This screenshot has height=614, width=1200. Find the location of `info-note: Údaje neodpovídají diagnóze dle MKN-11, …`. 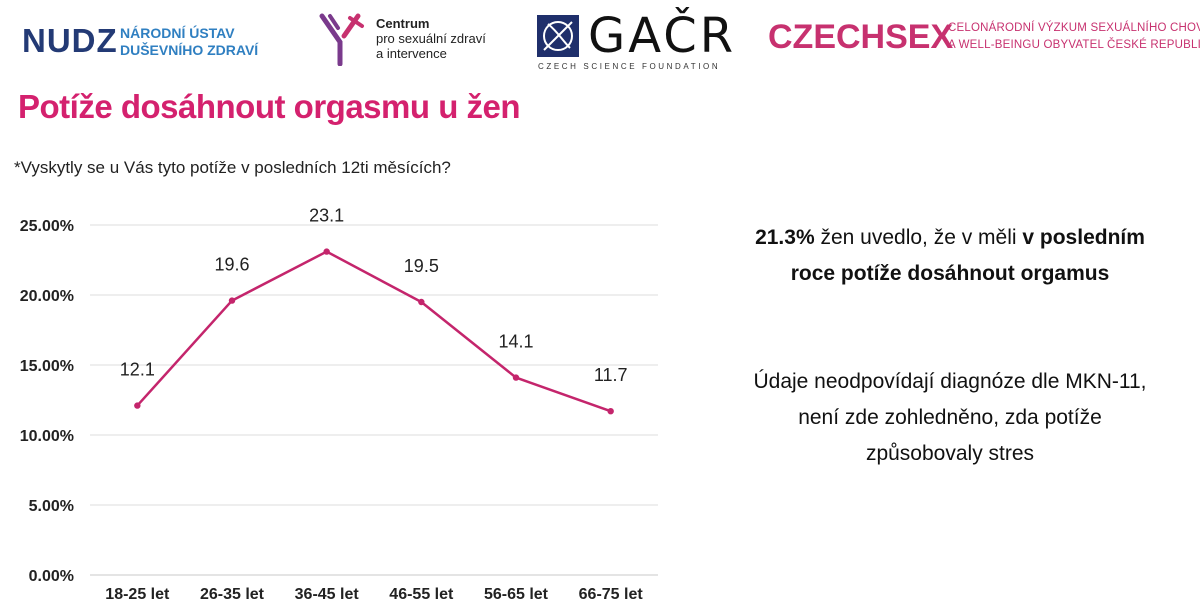

info-note: Údaje neodpovídají diagnóze dle MKN-11, … is located at coordinates (950, 417).